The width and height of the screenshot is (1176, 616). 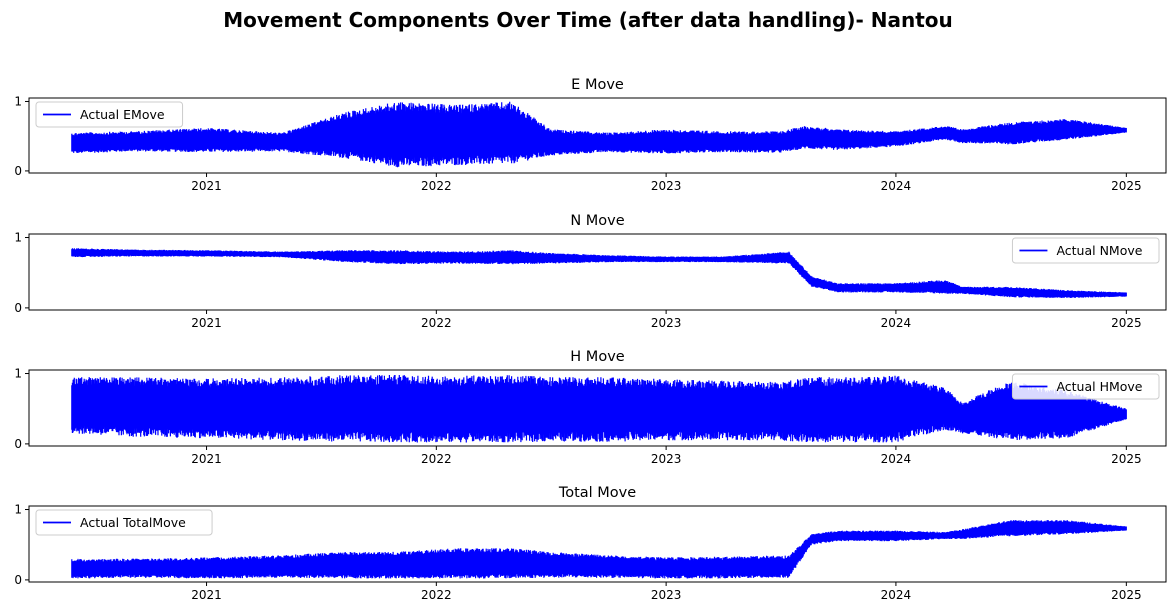 What do you see at coordinates (597, 85) in the screenshot?
I see `chart-title: E Move` at bounding box center [597, 85].